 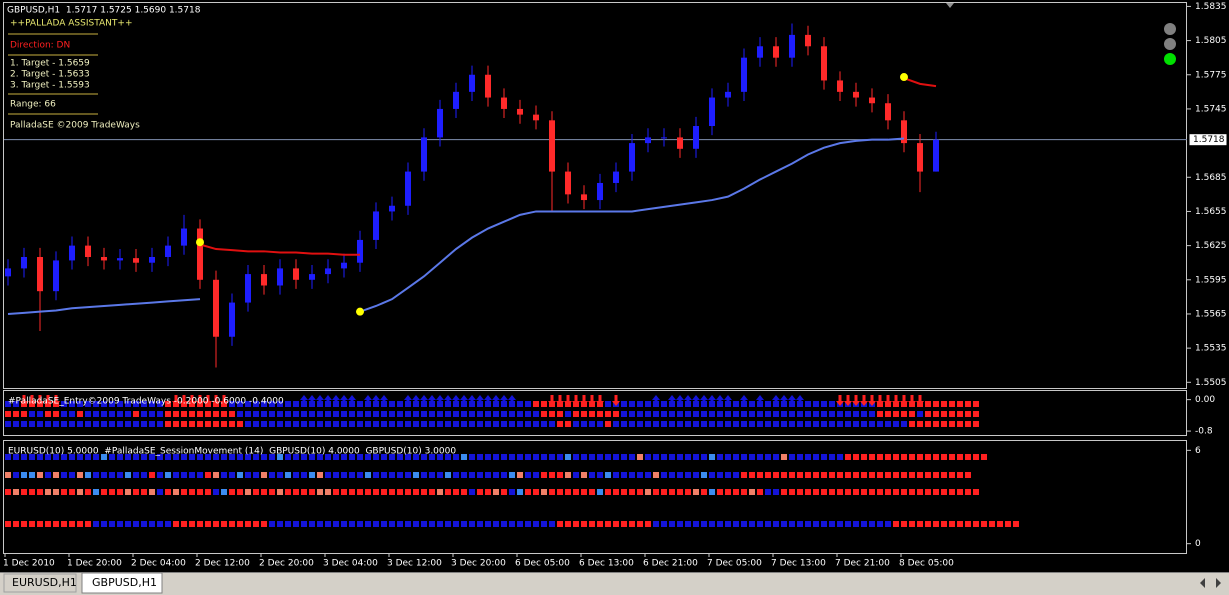 I want to click on status-light, so click(x=1170, y=59).